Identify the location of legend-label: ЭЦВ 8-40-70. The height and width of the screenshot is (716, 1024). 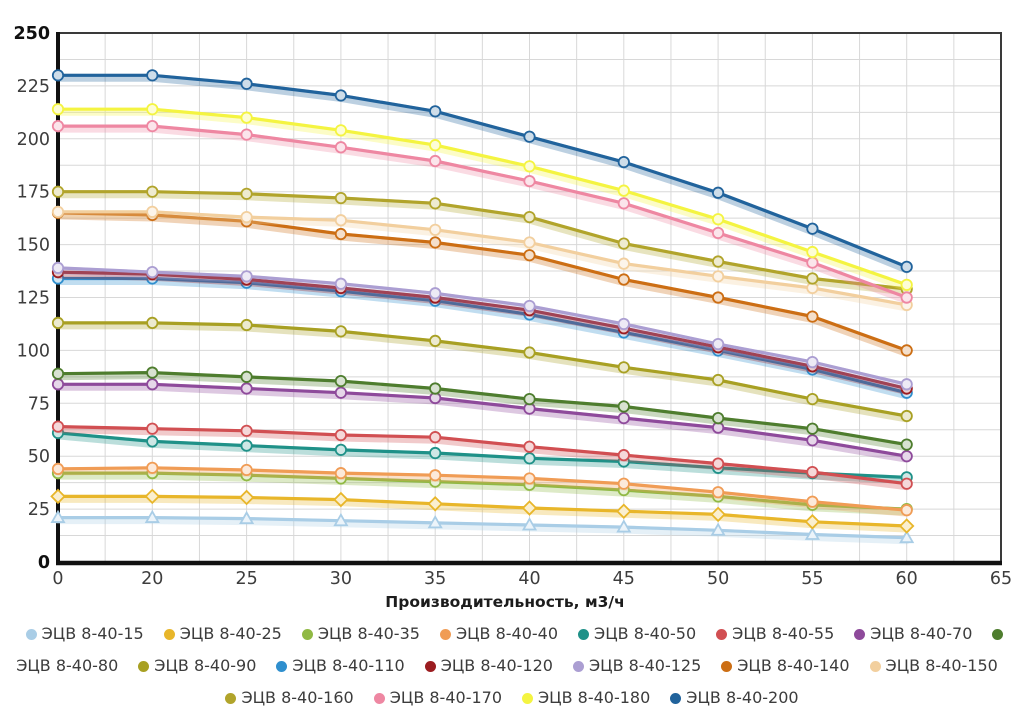
(921, 633).